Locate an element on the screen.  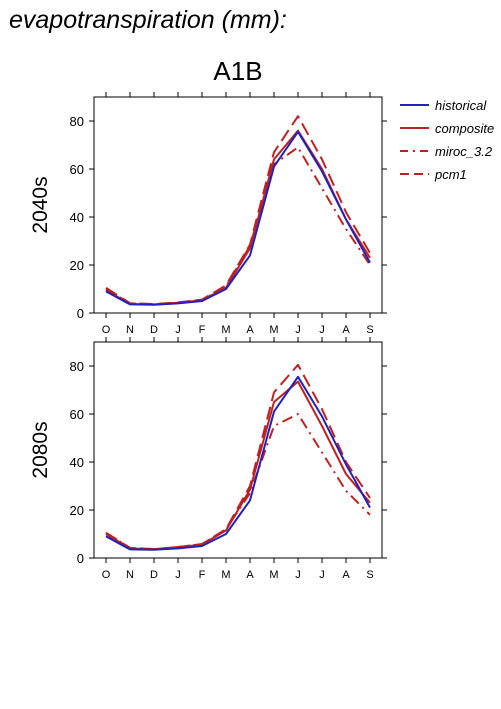
page-title: evapotranspiration (mm): is located at coordinates (148, 20).